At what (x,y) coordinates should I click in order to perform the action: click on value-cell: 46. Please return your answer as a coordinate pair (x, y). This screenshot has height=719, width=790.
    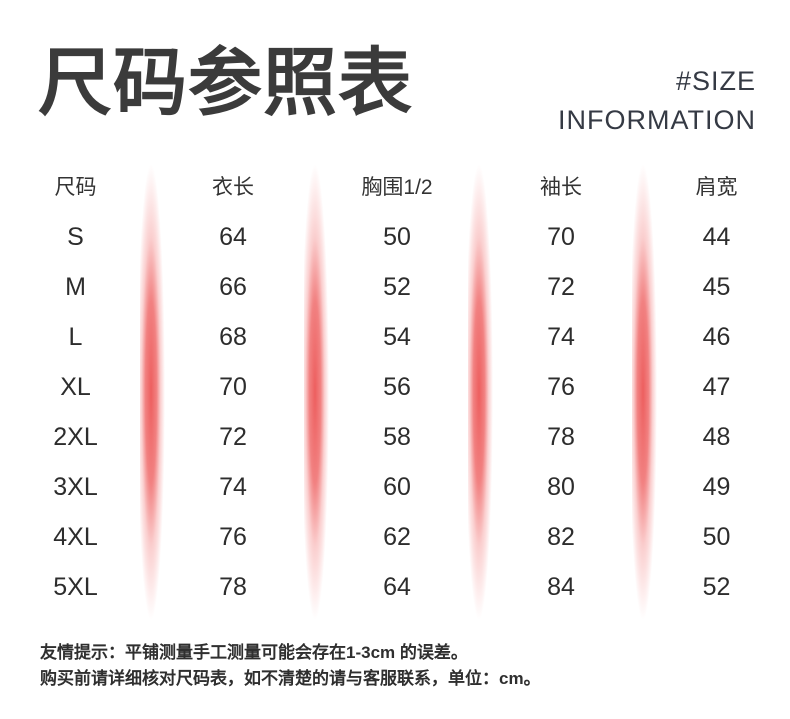
    Looking at the image, I should click on (716, 336).